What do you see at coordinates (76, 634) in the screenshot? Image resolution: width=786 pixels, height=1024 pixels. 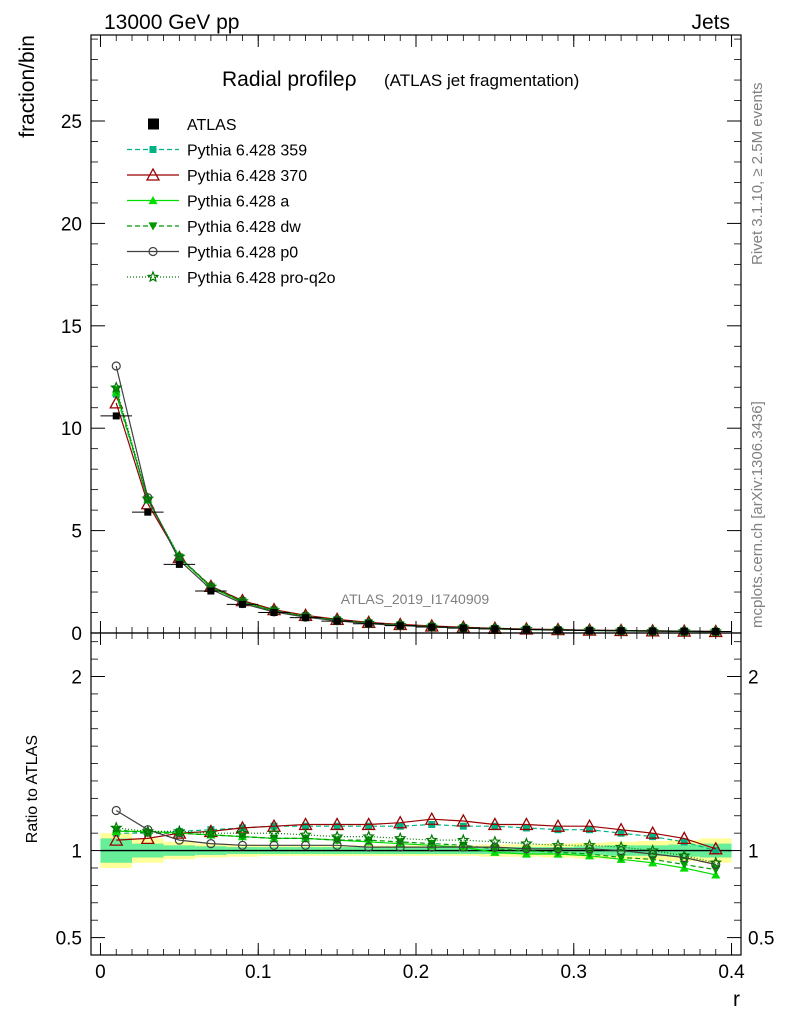 I see `y-tick-label: 0` at bounding box center [76, 634].